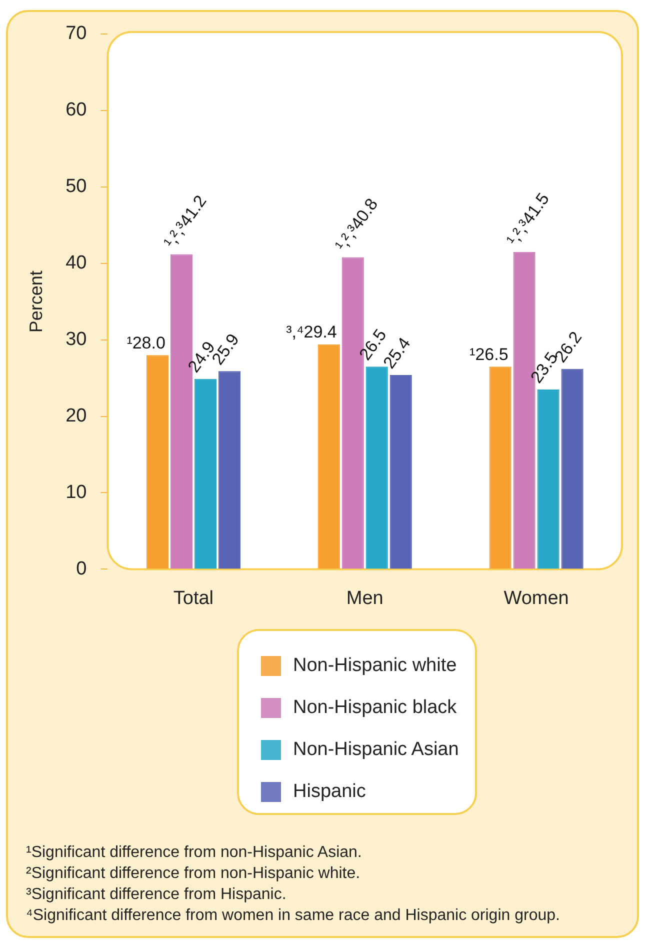 This screenshot has width=647, height=948. Describe the element at coordinates (311, 332) in the screenshot. I see `data-label: ³,⁴29.4` at that location.